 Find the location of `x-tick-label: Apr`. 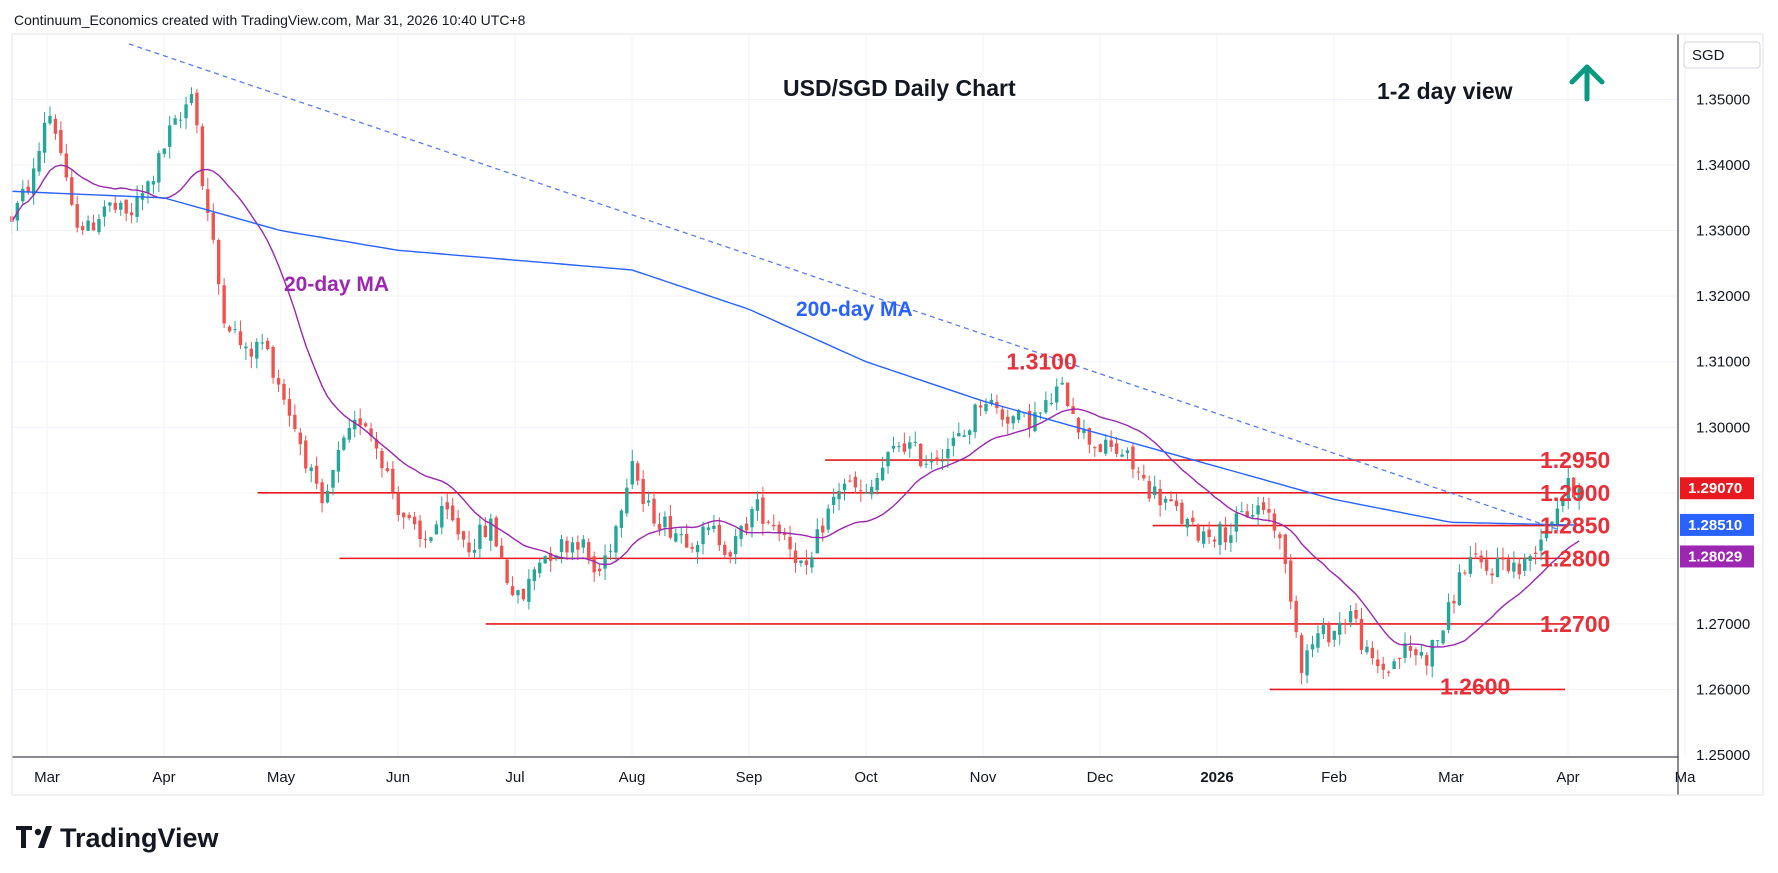

x-tick-label: Apr is located at coordinates (1567, 777).